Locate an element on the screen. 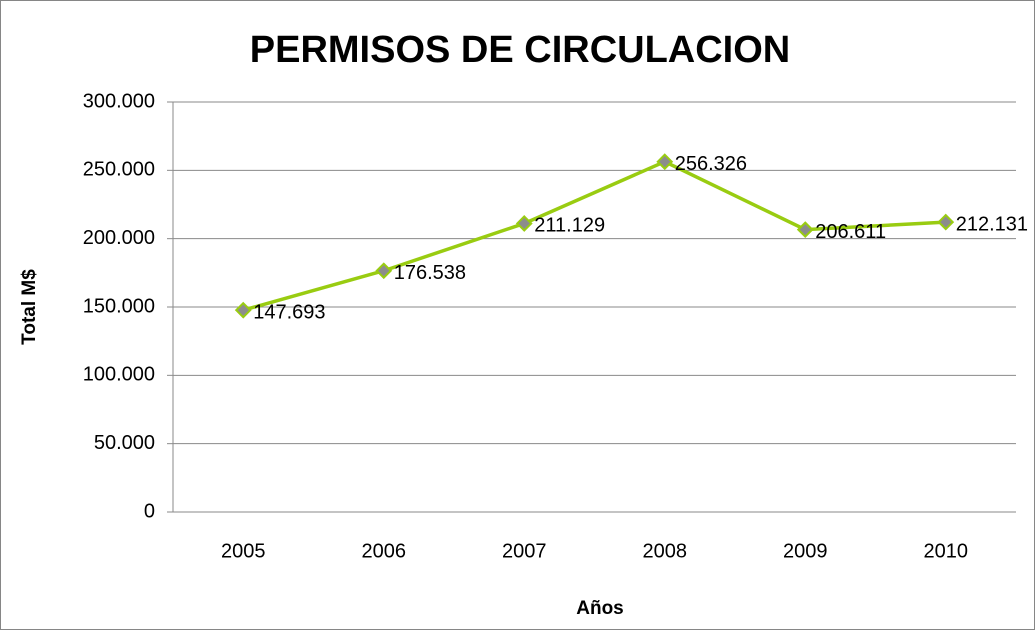  x-axis-label: Años is located at coordinates (600, 608).